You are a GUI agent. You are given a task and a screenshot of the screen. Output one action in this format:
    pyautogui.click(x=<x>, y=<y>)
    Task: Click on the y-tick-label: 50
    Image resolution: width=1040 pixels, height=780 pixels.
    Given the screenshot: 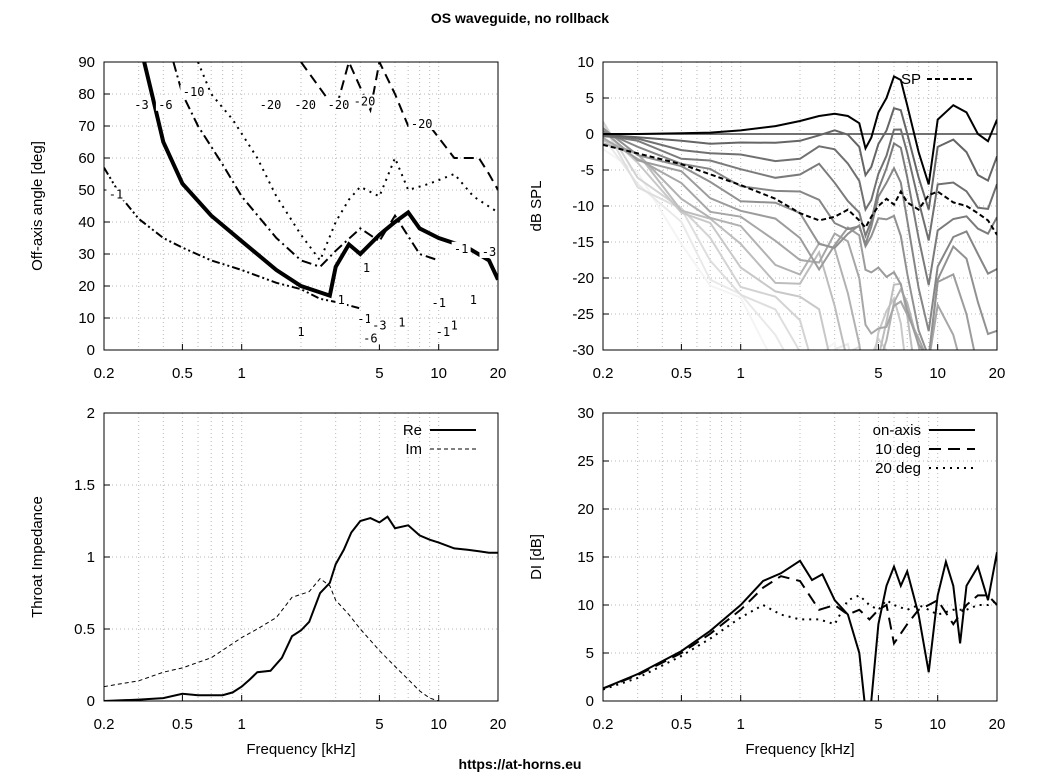 What is the action you would take?
    pyautogui.click(x=86, y=190)
    